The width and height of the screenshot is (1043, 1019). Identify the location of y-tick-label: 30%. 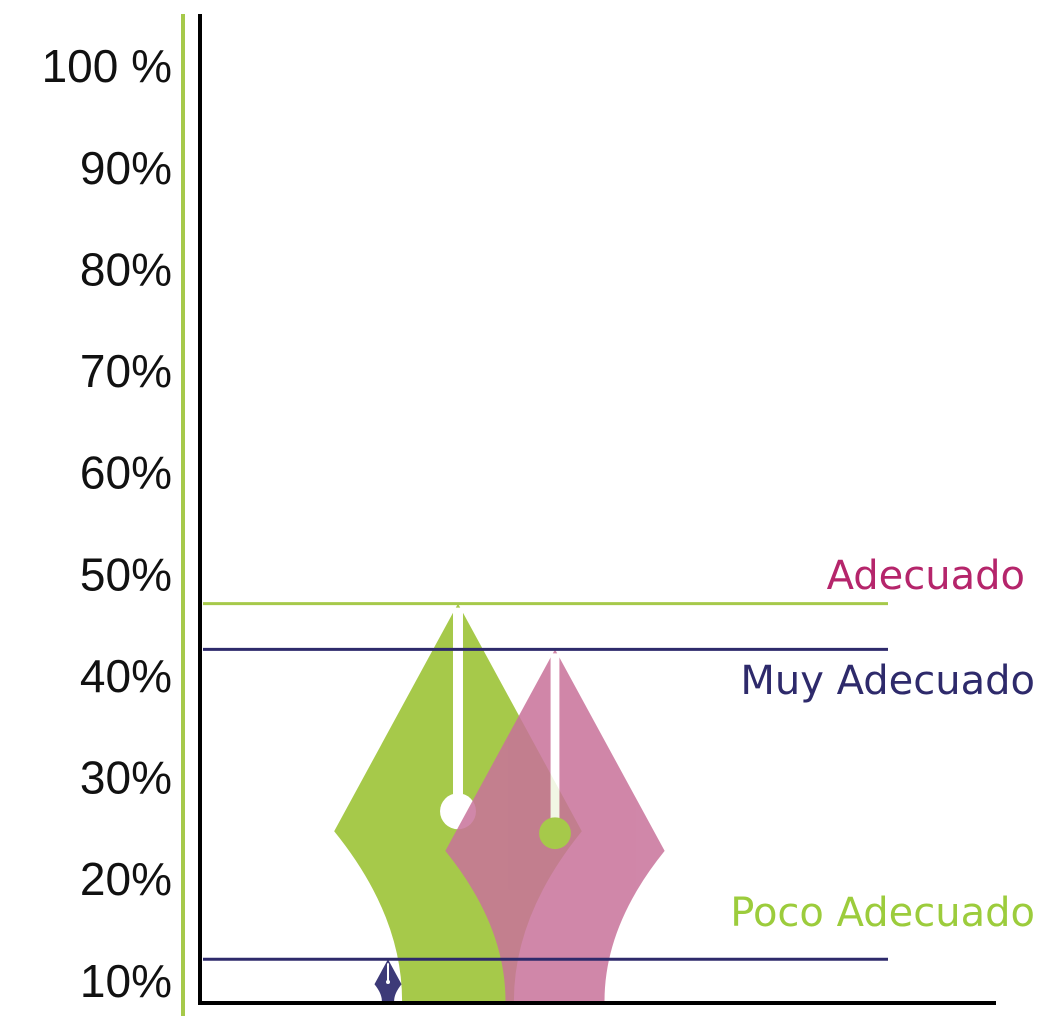
(126, 778).